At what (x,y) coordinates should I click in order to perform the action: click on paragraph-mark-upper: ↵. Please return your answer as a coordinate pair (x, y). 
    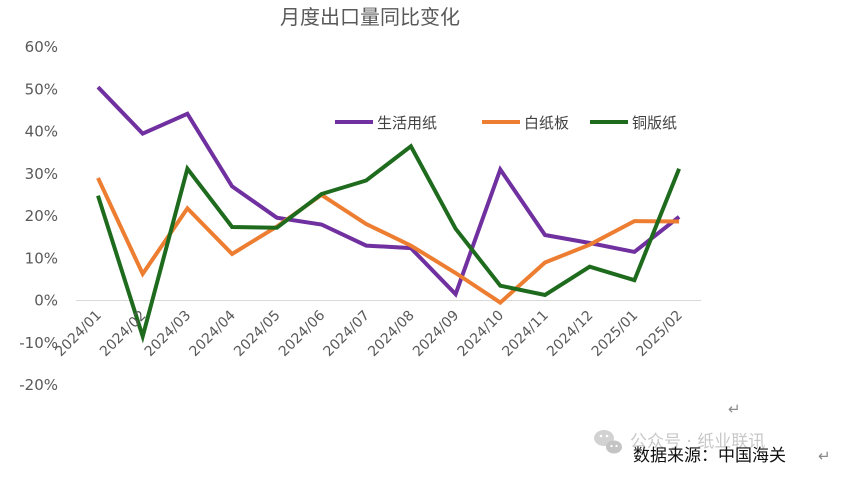
    Looking at the image, I should click on (734, 409).